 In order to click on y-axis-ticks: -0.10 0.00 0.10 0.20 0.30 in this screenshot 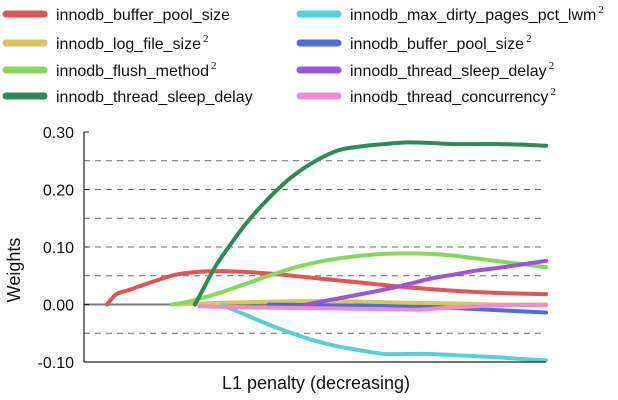, I will do `click(63, 248)`.